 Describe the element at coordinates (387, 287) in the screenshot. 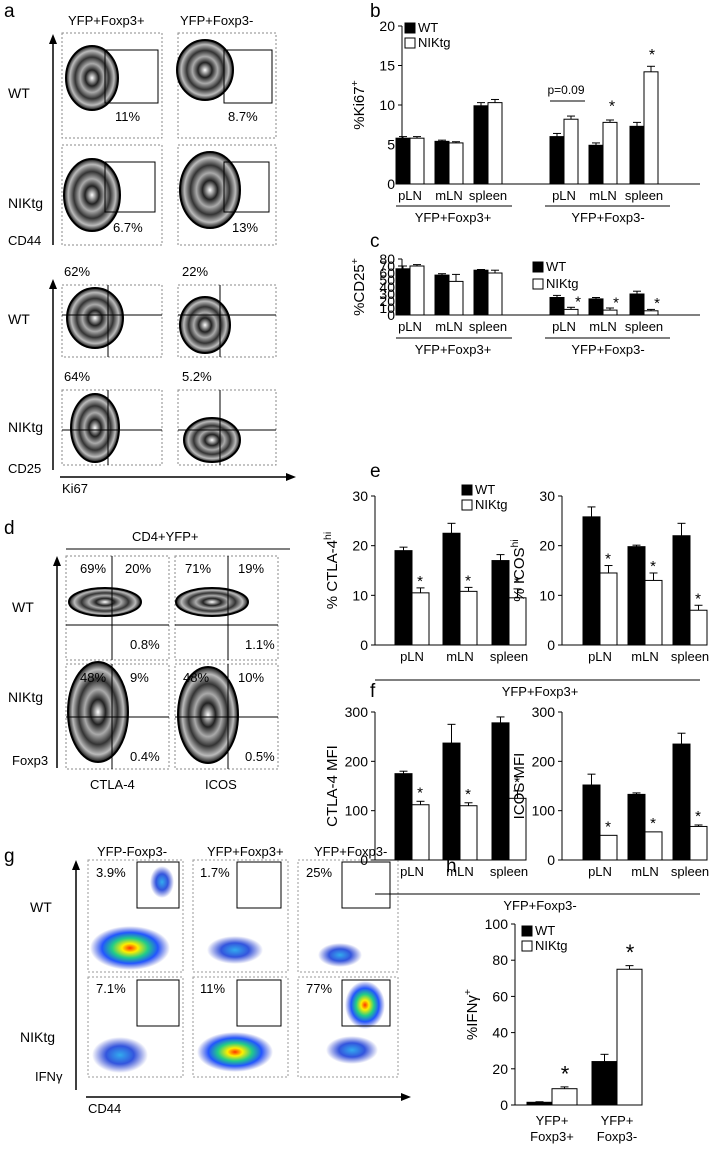

I see `chart-c-ytick-label: 40` at that location.